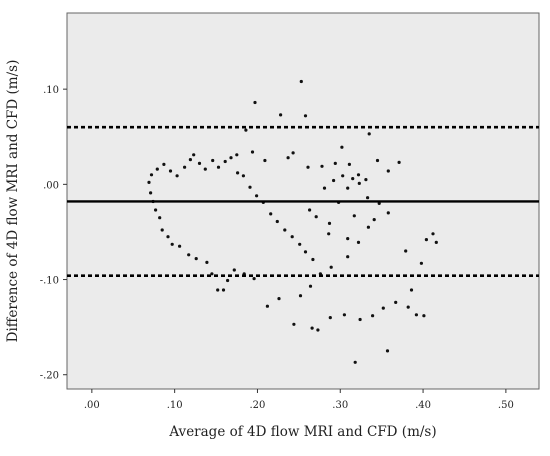  What do you see at coordinates (49, 281) in the screenshot?
I see `y-tick-label: -.10` at bounding box center [49, 281].